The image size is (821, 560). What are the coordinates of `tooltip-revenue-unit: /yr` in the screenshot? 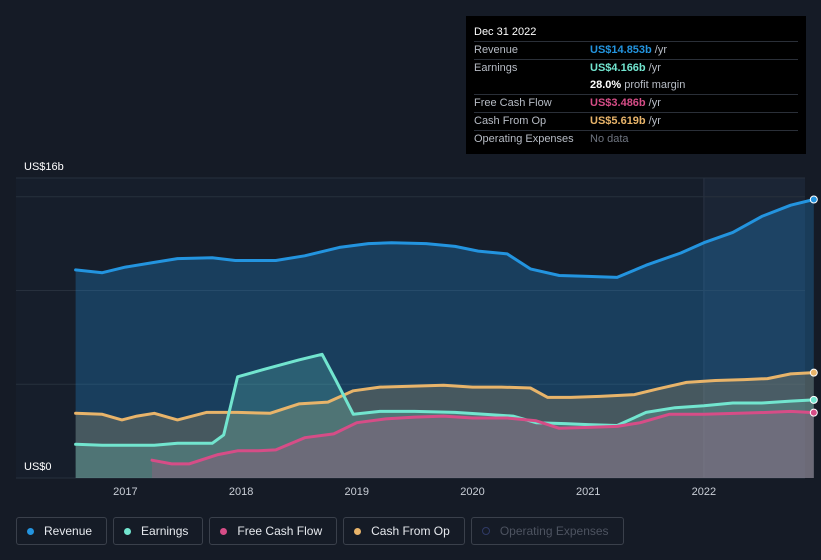 It's located at (660, 50).